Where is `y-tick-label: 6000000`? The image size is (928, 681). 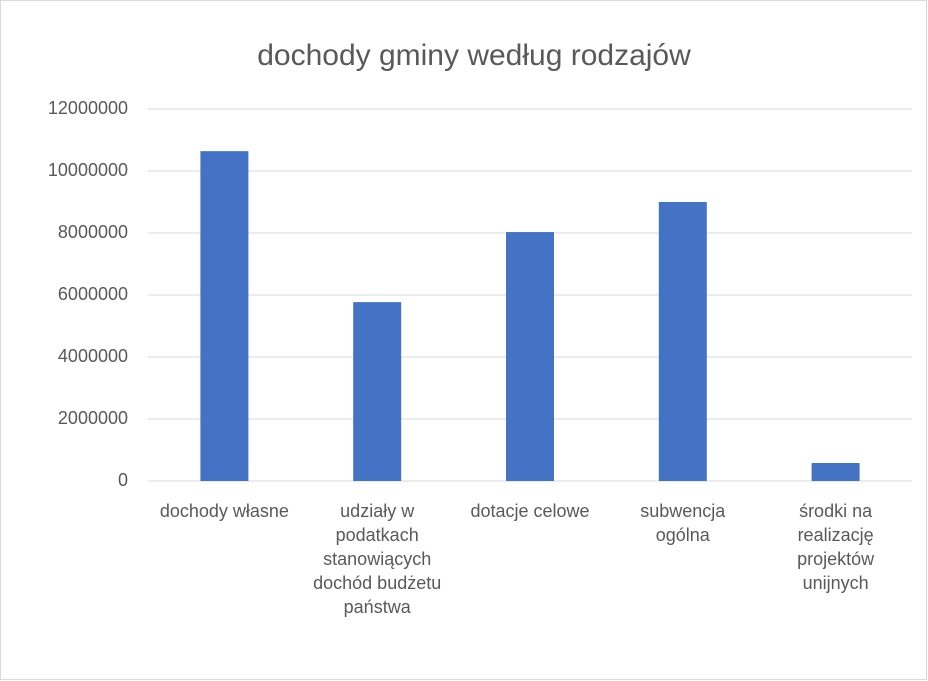
y-tick-label: 6000000 is located at coordinates (93, 294).